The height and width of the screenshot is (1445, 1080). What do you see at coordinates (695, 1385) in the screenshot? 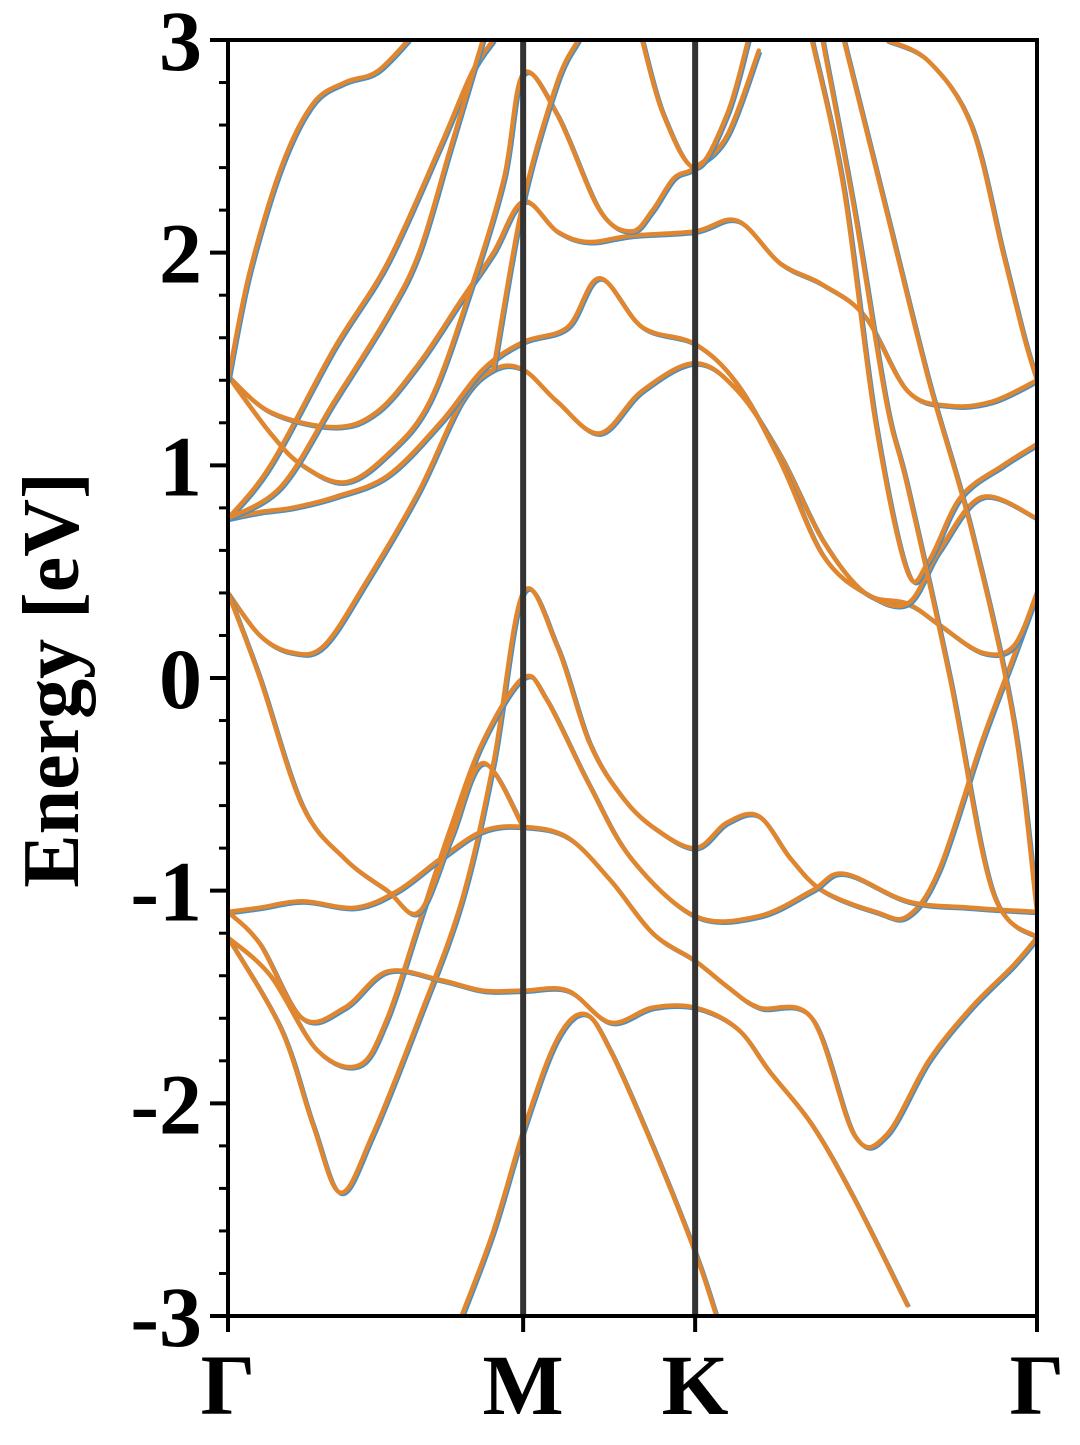
I see `x-tick-label: K` at bounding box center [695, 1385].